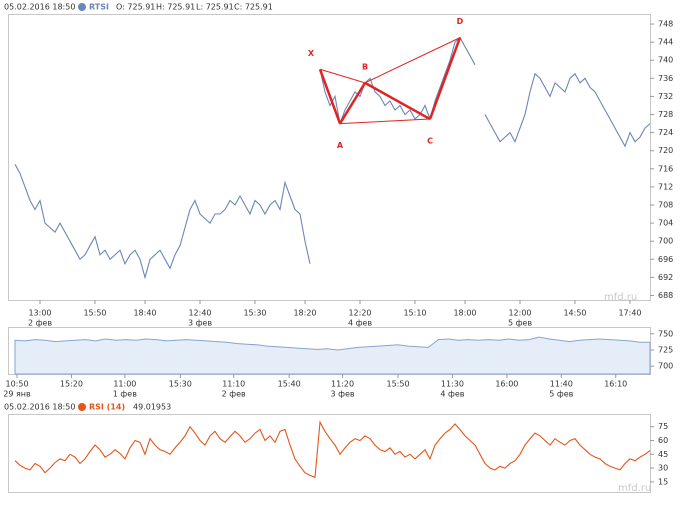 The width and height of the screenshot is (700, 510). Describe the element at coordinates (289, 384) in the screenshot. I see `x-tick-label: 15:40` at that location.